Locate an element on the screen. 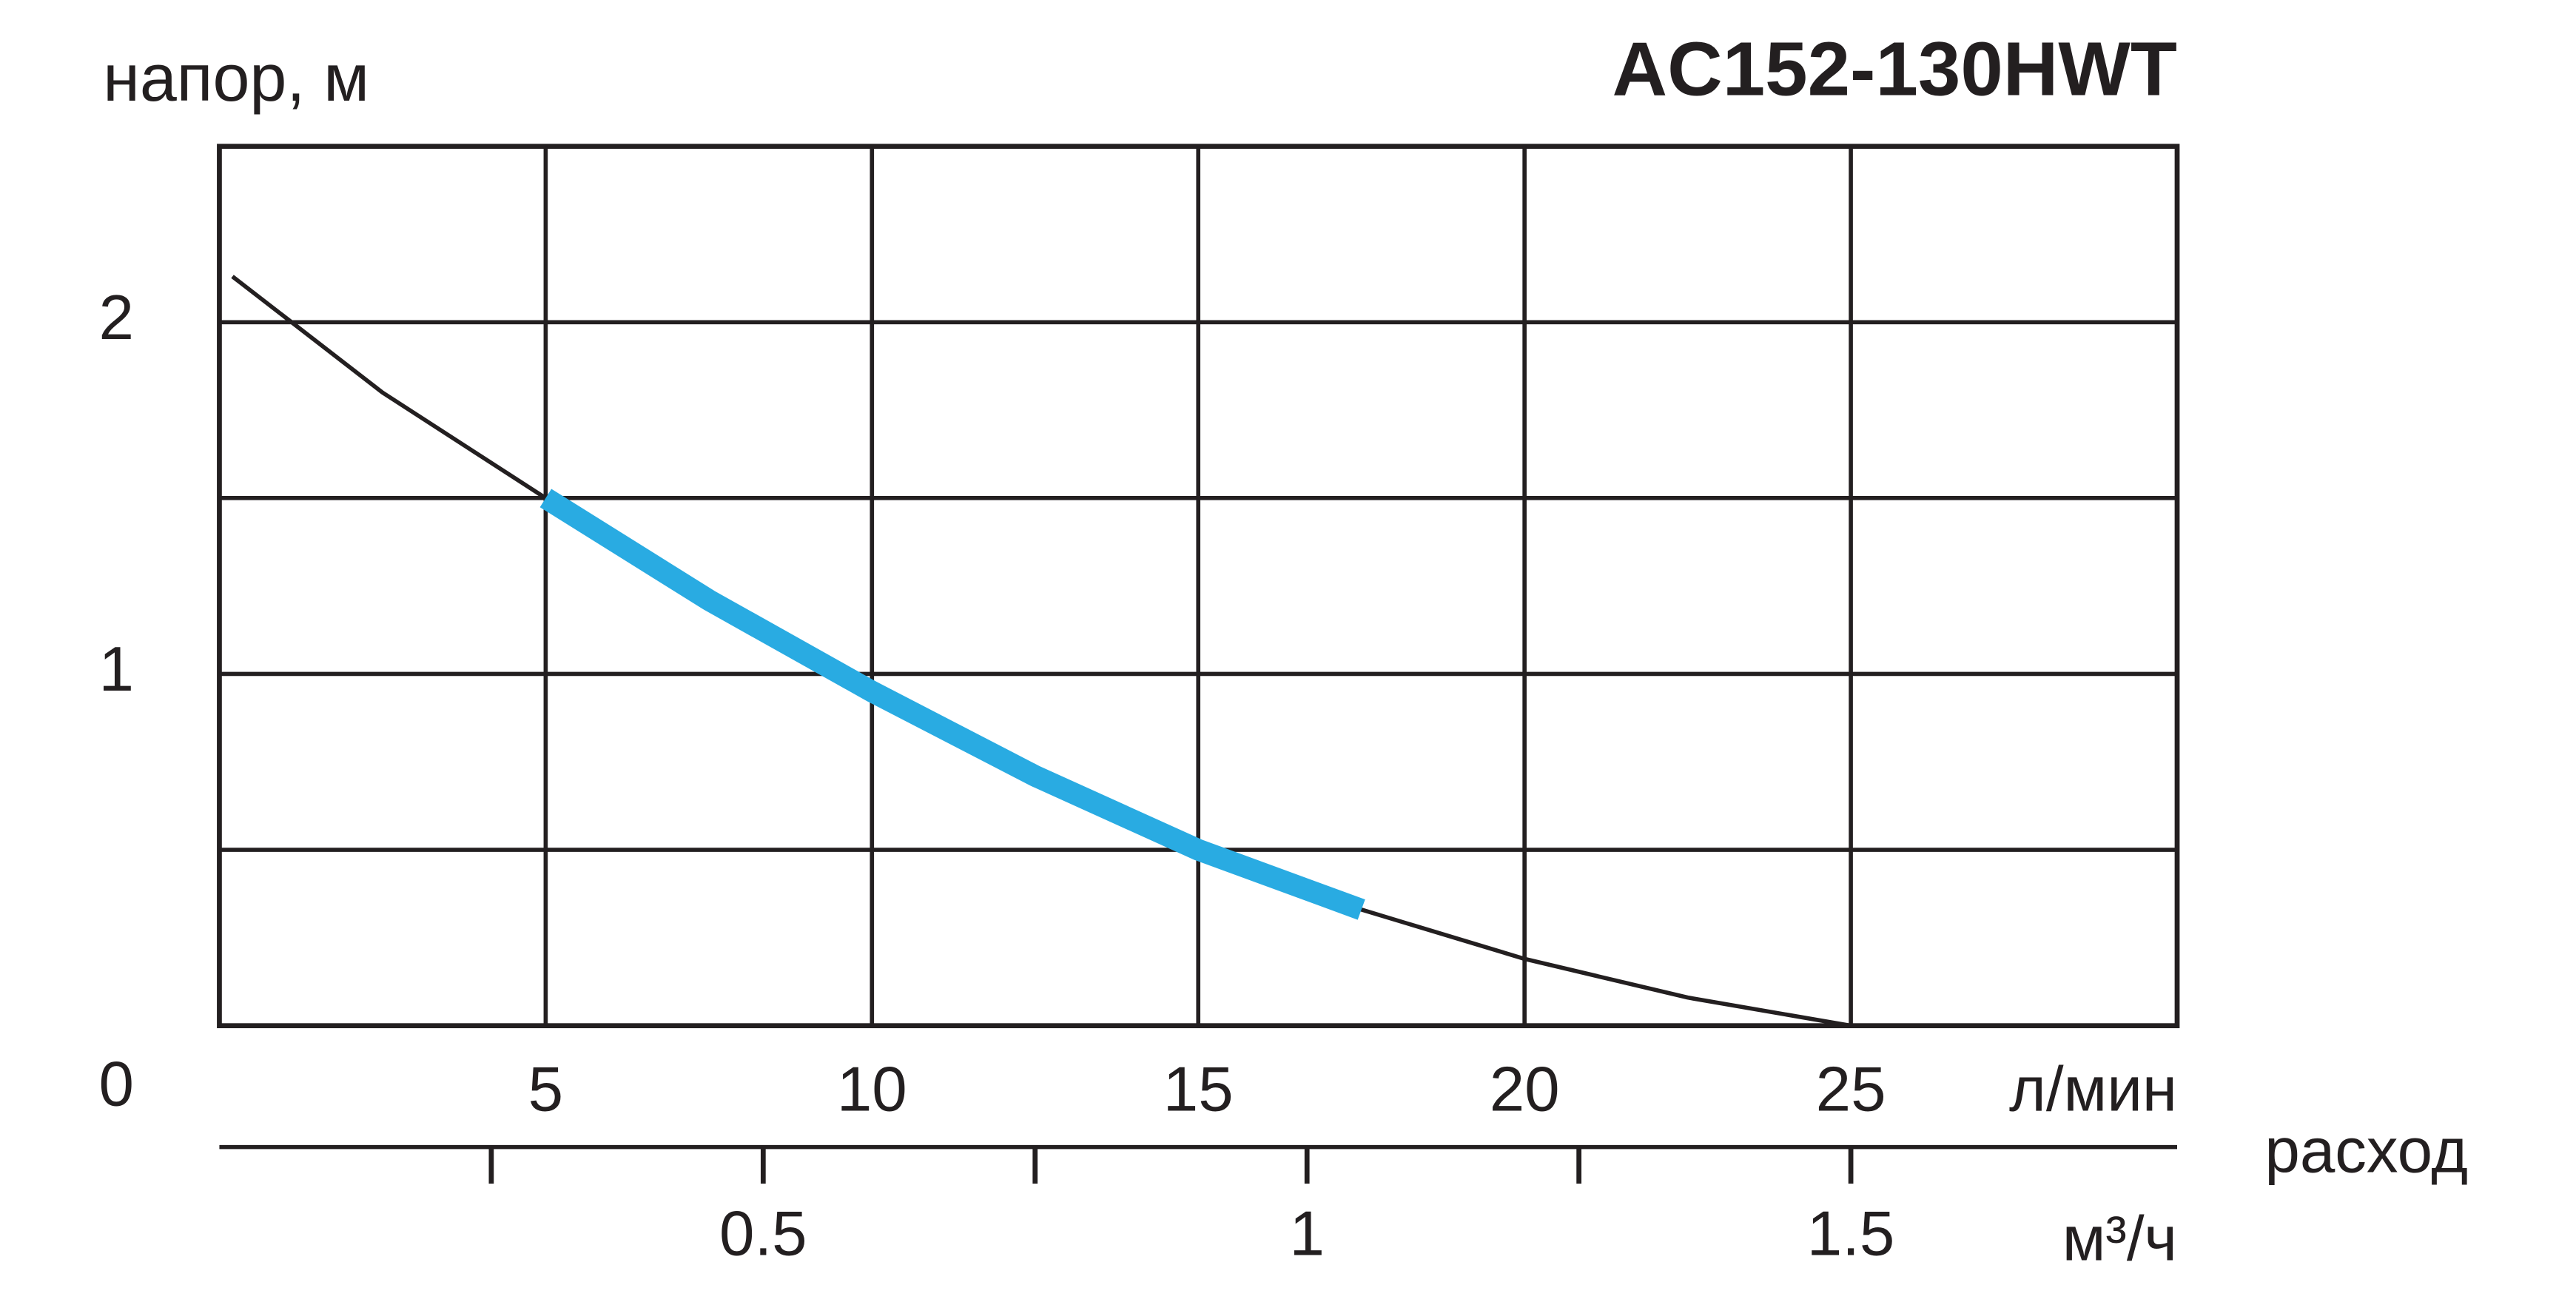  x2-unit: м³/ч is located at coordinates (2119, 1239).